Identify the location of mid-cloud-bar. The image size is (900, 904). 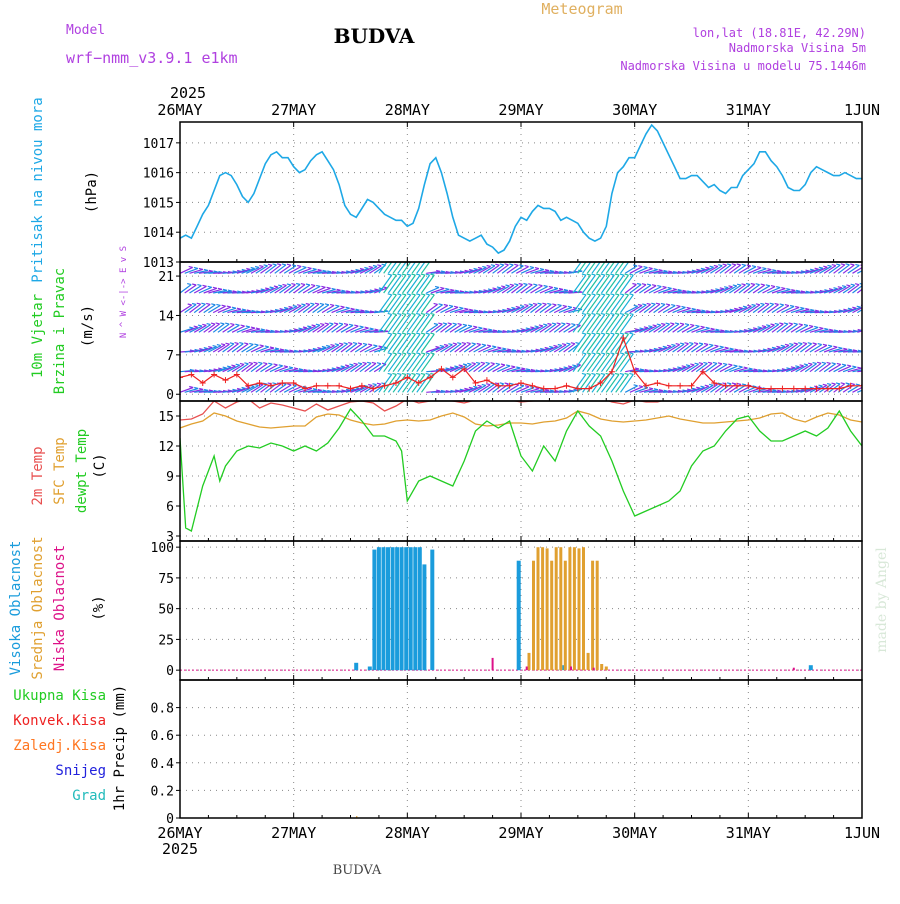
(529, 661).